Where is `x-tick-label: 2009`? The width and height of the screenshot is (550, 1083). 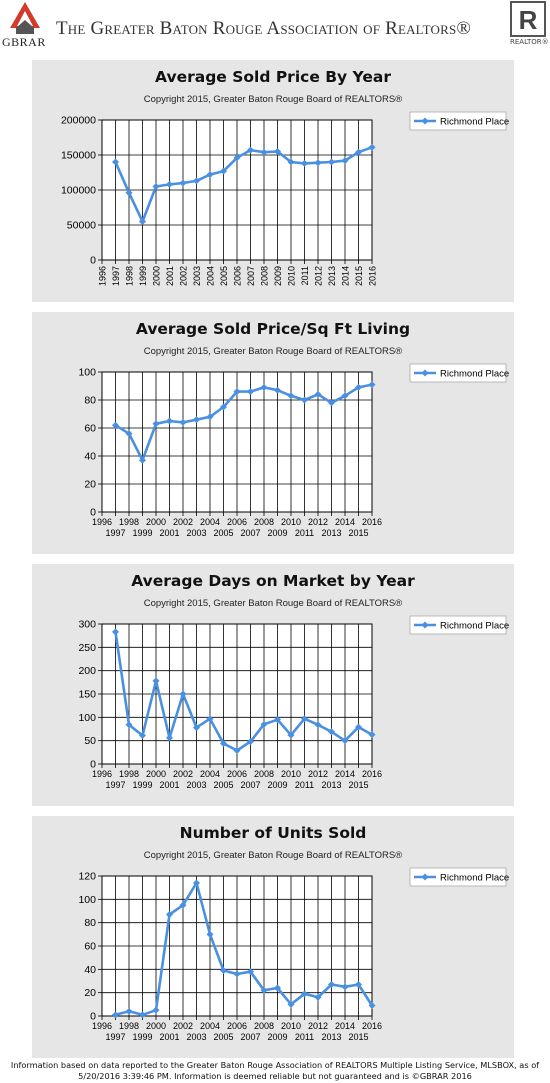 x-tick-label: 2009 is located at coordinates (277, 785).